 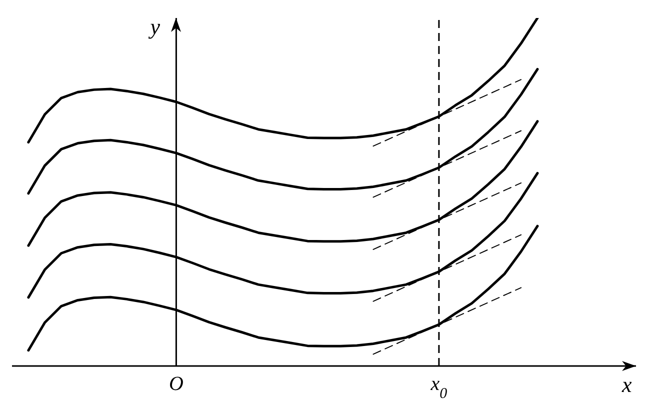 I want to click on y-axis-title: y, so click(x=155, y=27).